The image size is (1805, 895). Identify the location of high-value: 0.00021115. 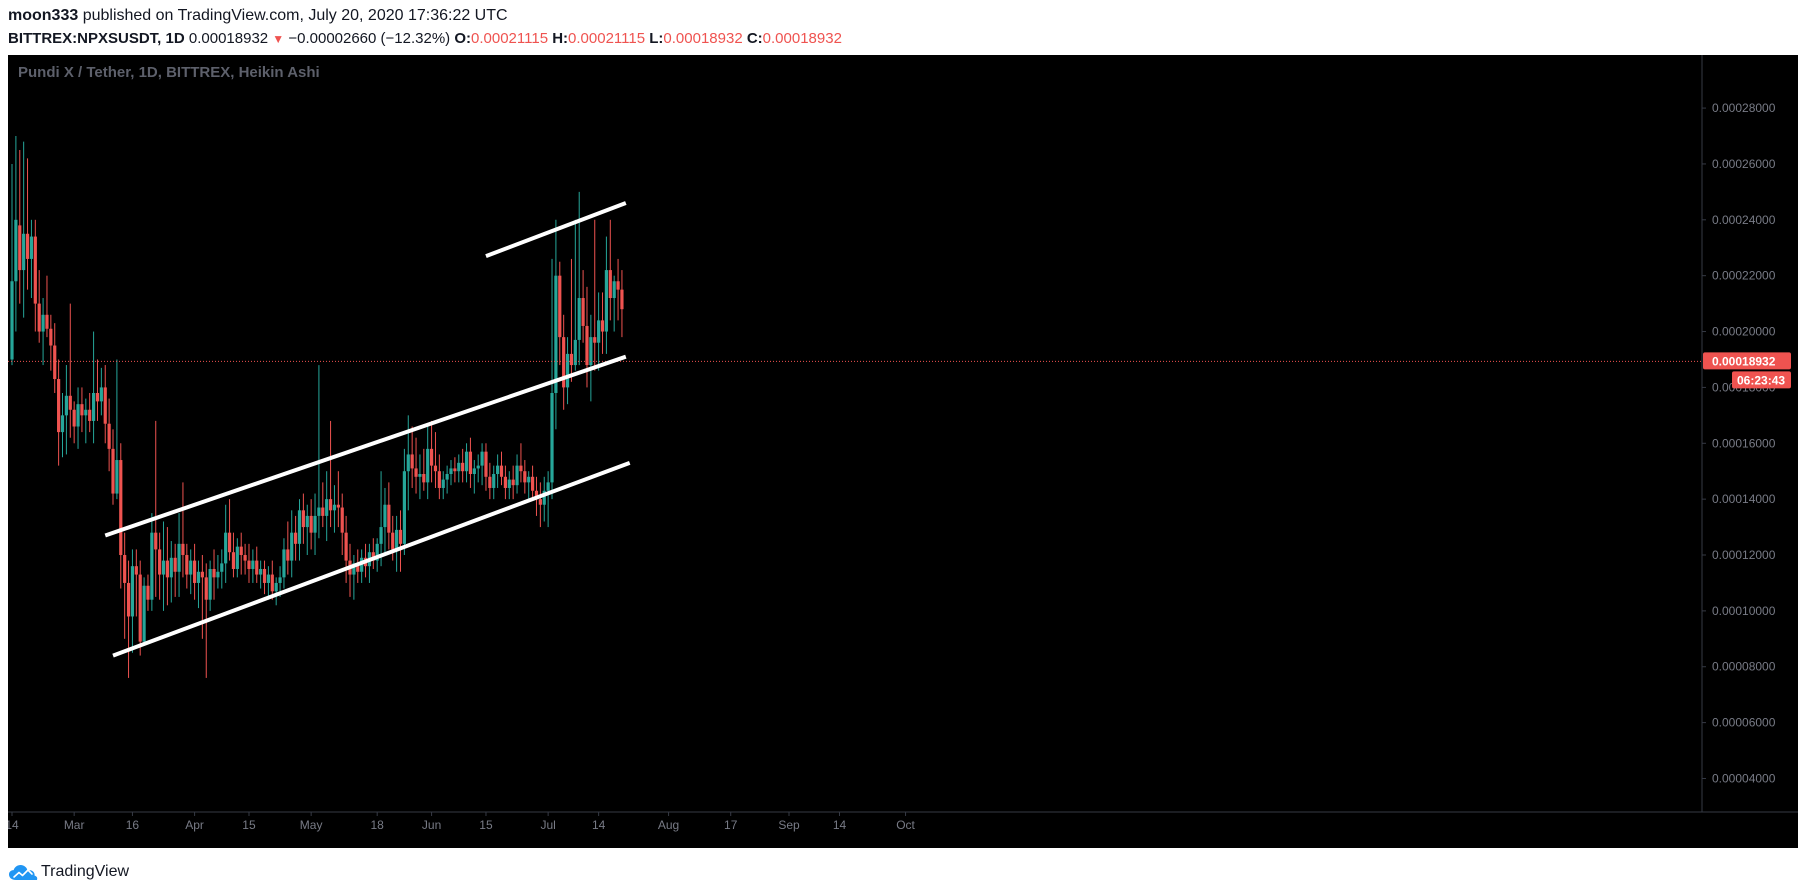
(607, 38).